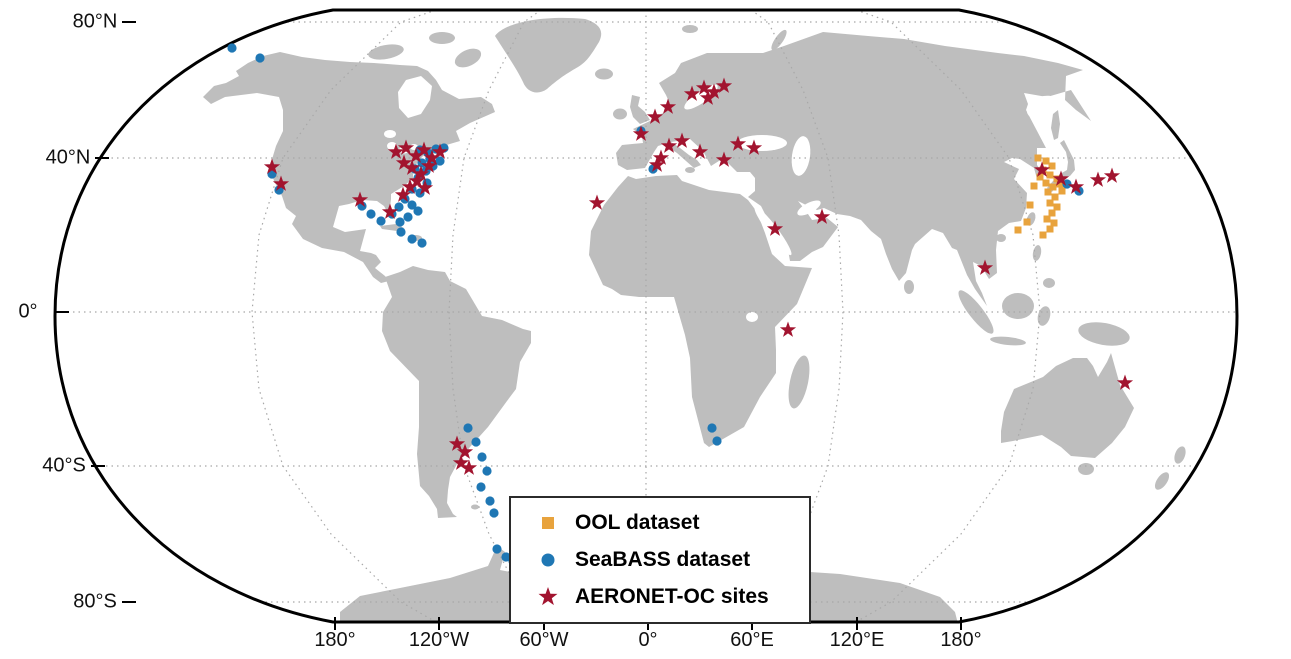  What do you see at coordinates (1162, 481) in the screenshot?
I see `new-zealand-south` at bounding box center [1162, 481].